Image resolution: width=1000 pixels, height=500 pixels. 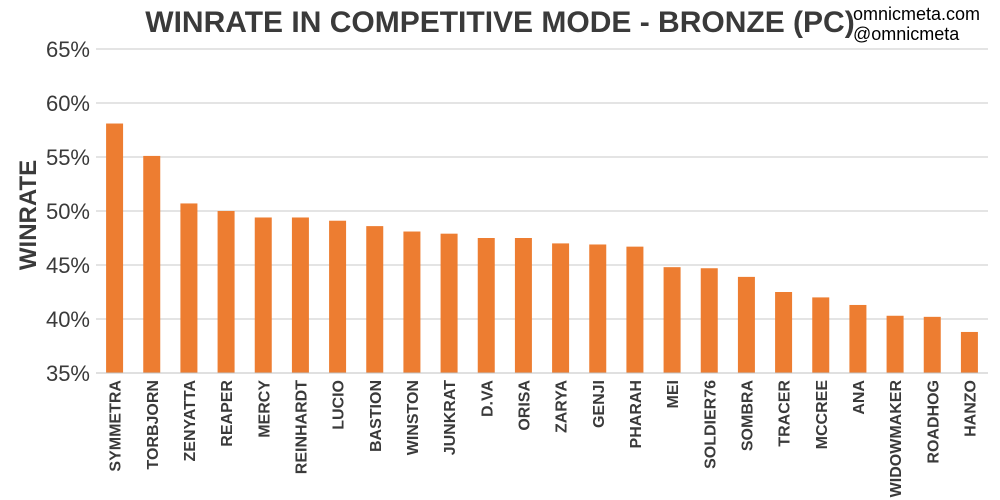 What do you see at coordinates (339, 405) in the screenshot?
I see `category-label: LUCIO` at bounding box center [339, 405].